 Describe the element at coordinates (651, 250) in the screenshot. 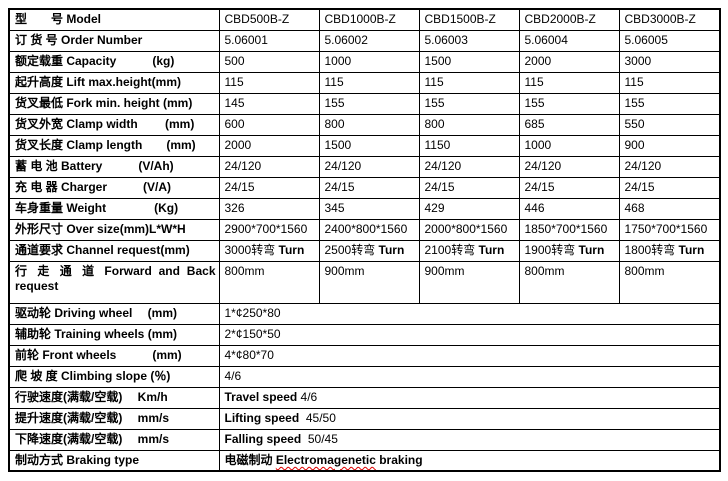

I see `turn-value-number: 1800转弯` at that location.